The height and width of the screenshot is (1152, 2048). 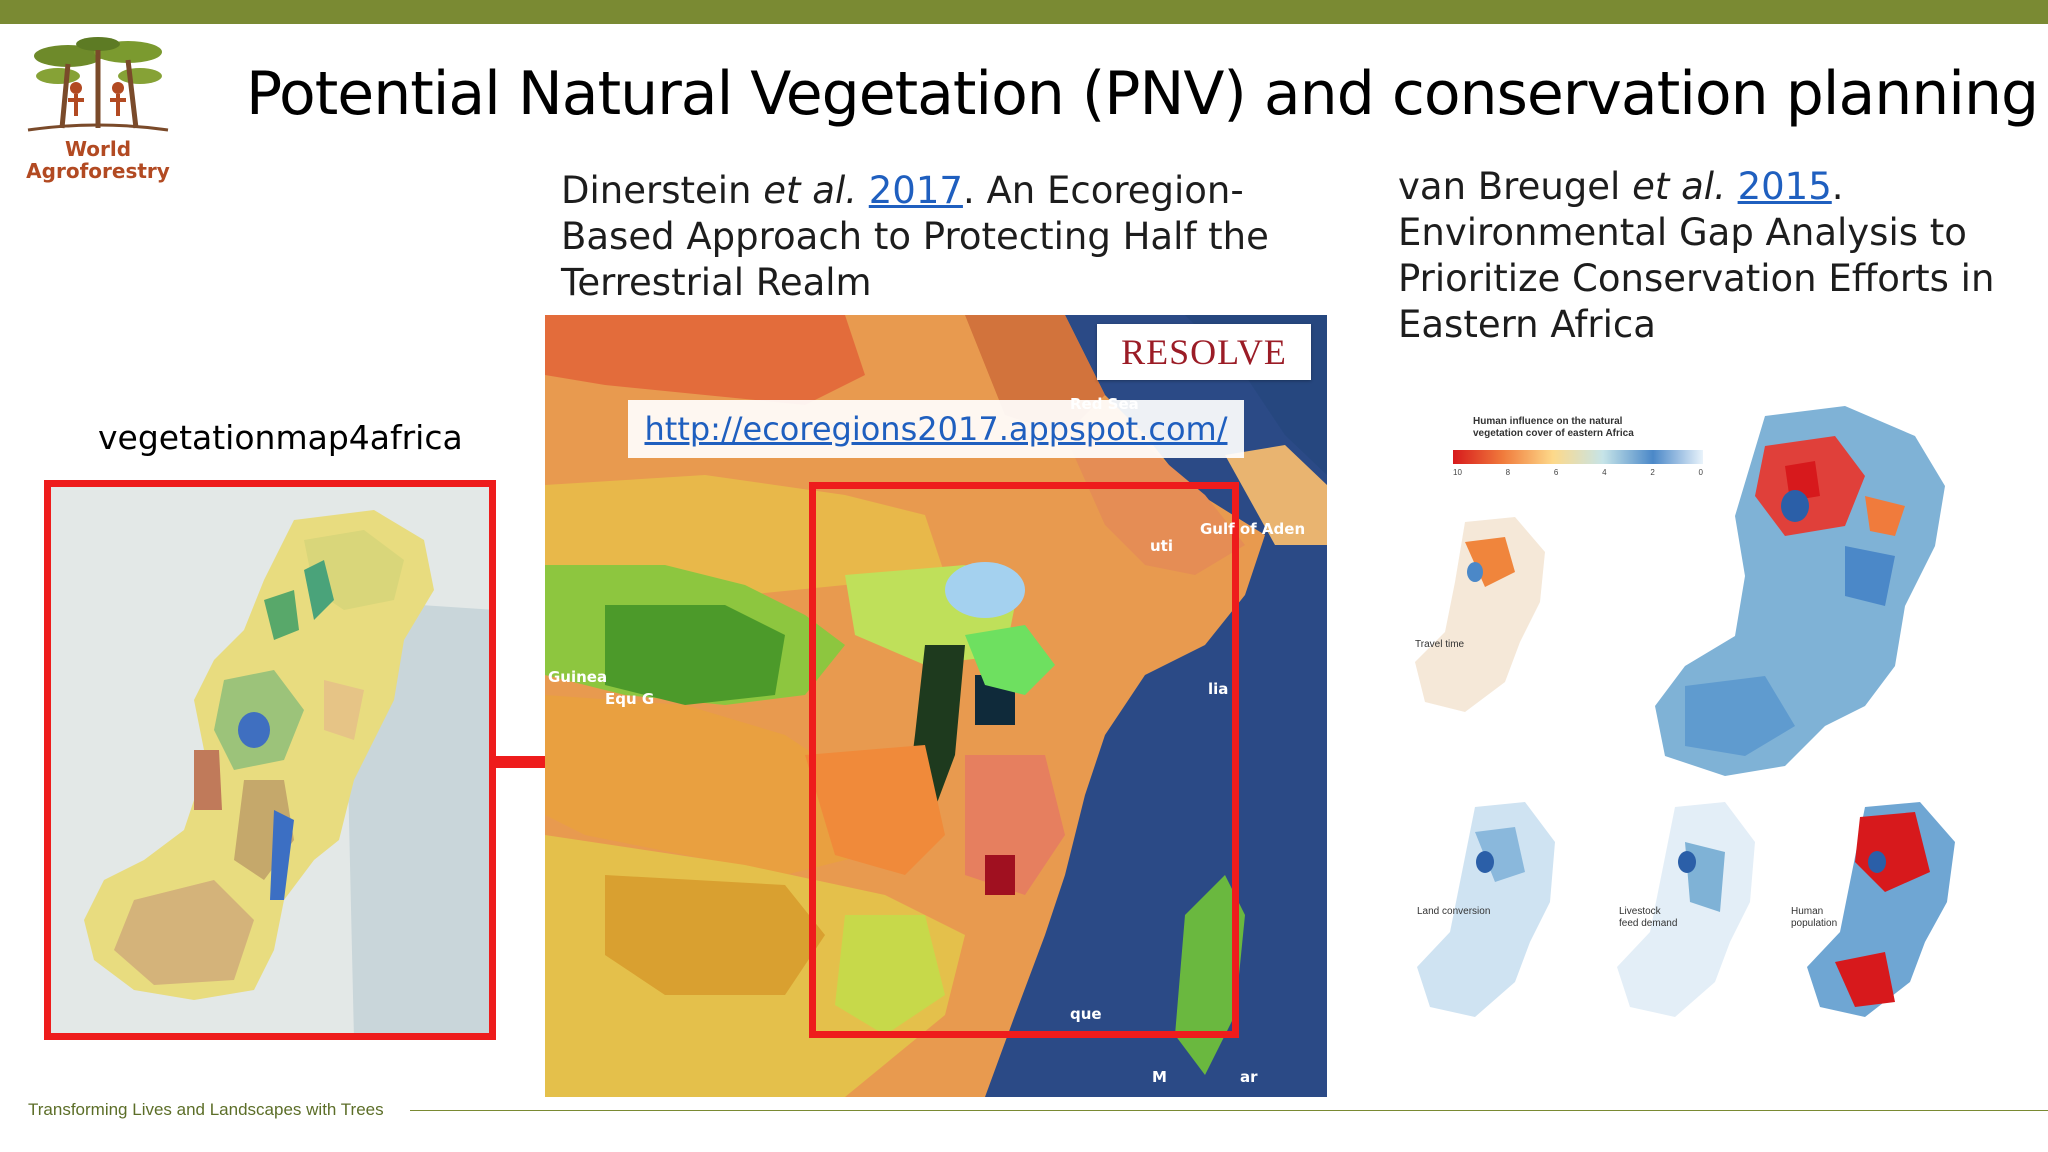 What do you see at coordinates (1229, 1110) in the screenshot?
I see `footer-divider` at bounding box center [1229, 1110].